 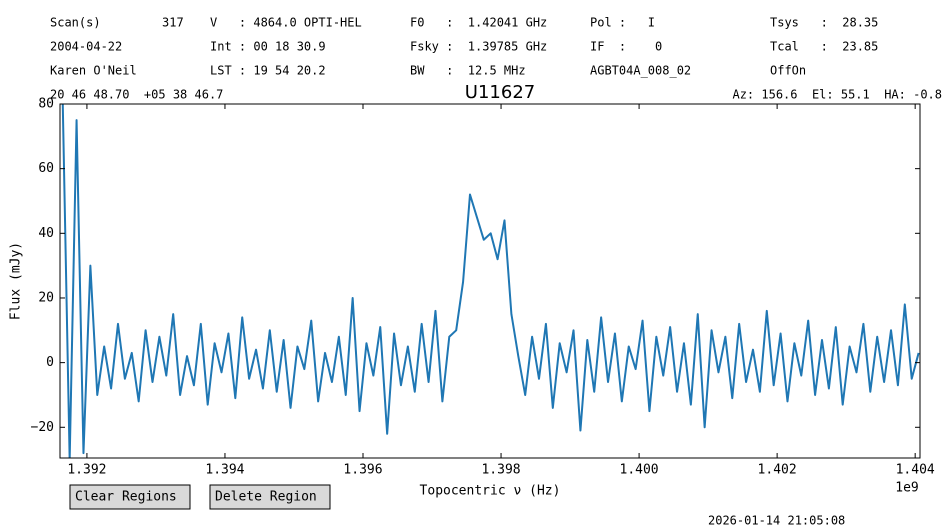 What do you see at coordinates (86, 47) in the screenshot?
I see `header-text: 2004-04-22` at bounding box center [86, 47].